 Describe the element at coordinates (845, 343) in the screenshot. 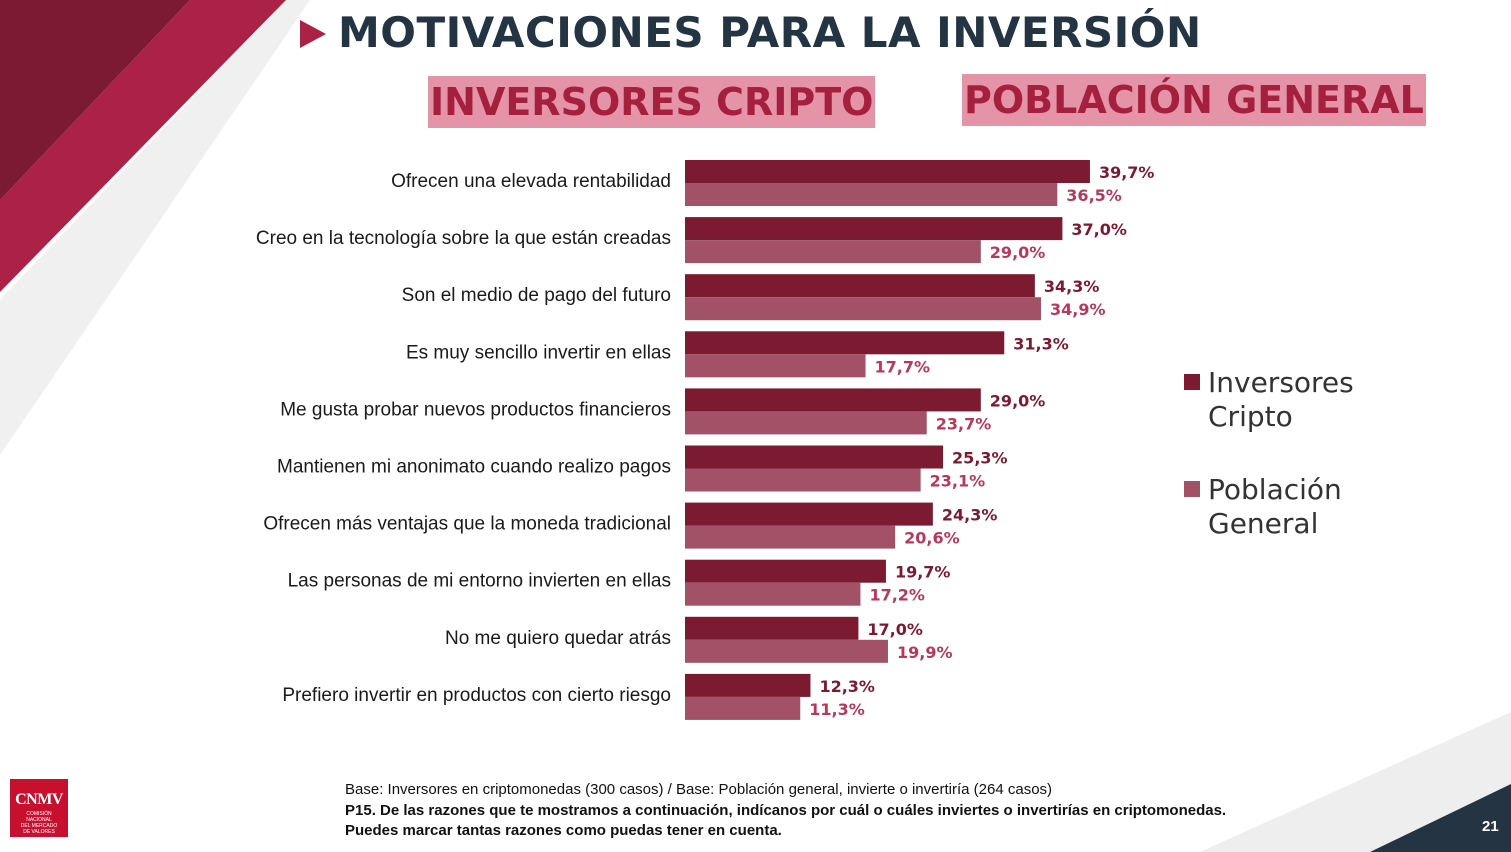

I see `bar-cripto-es-muy-sencillo-invertir-en-ellas` at that location.